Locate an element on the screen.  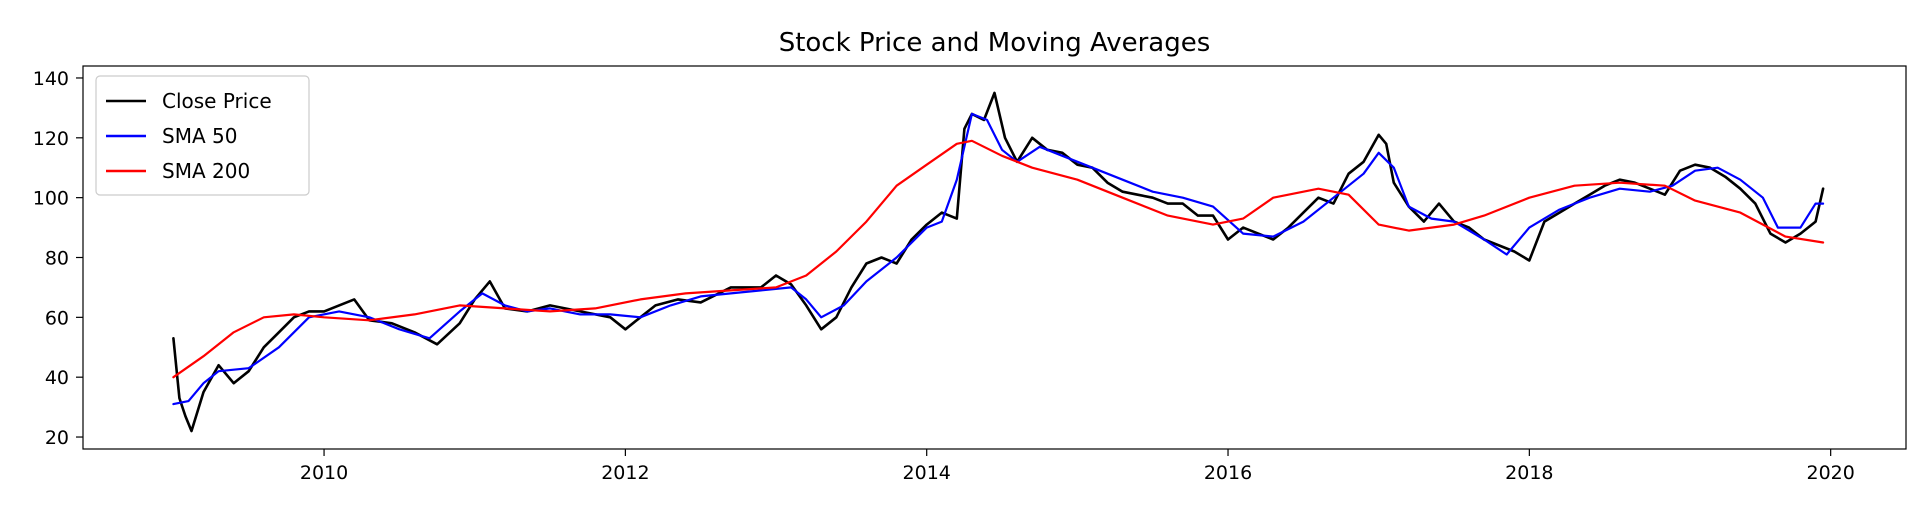
x-tick-label: 2018 is located at coordinates (1529, 473).